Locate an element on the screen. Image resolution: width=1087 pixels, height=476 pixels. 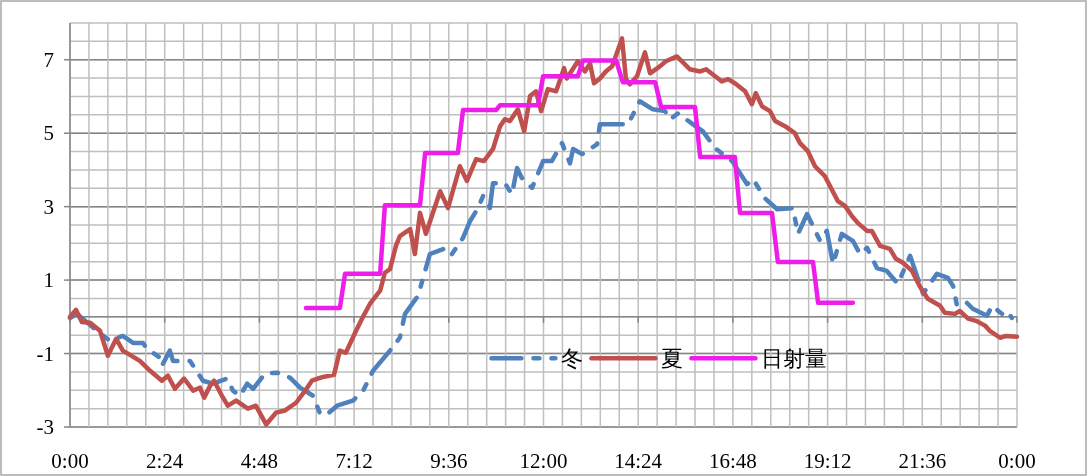
y-tick-label: -1 is located at coordinates (45, 353).